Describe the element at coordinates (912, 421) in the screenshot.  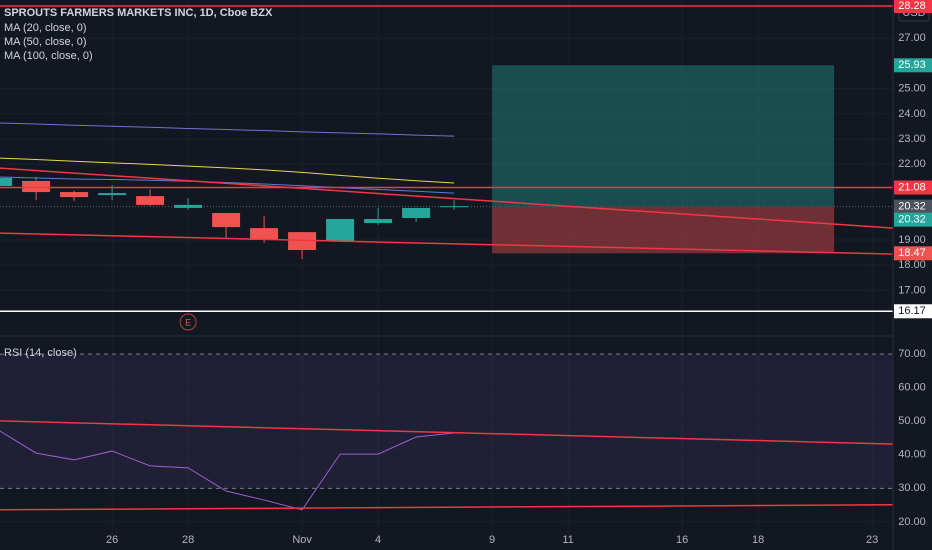
I see `y-tick-label: 50.00` at that location.